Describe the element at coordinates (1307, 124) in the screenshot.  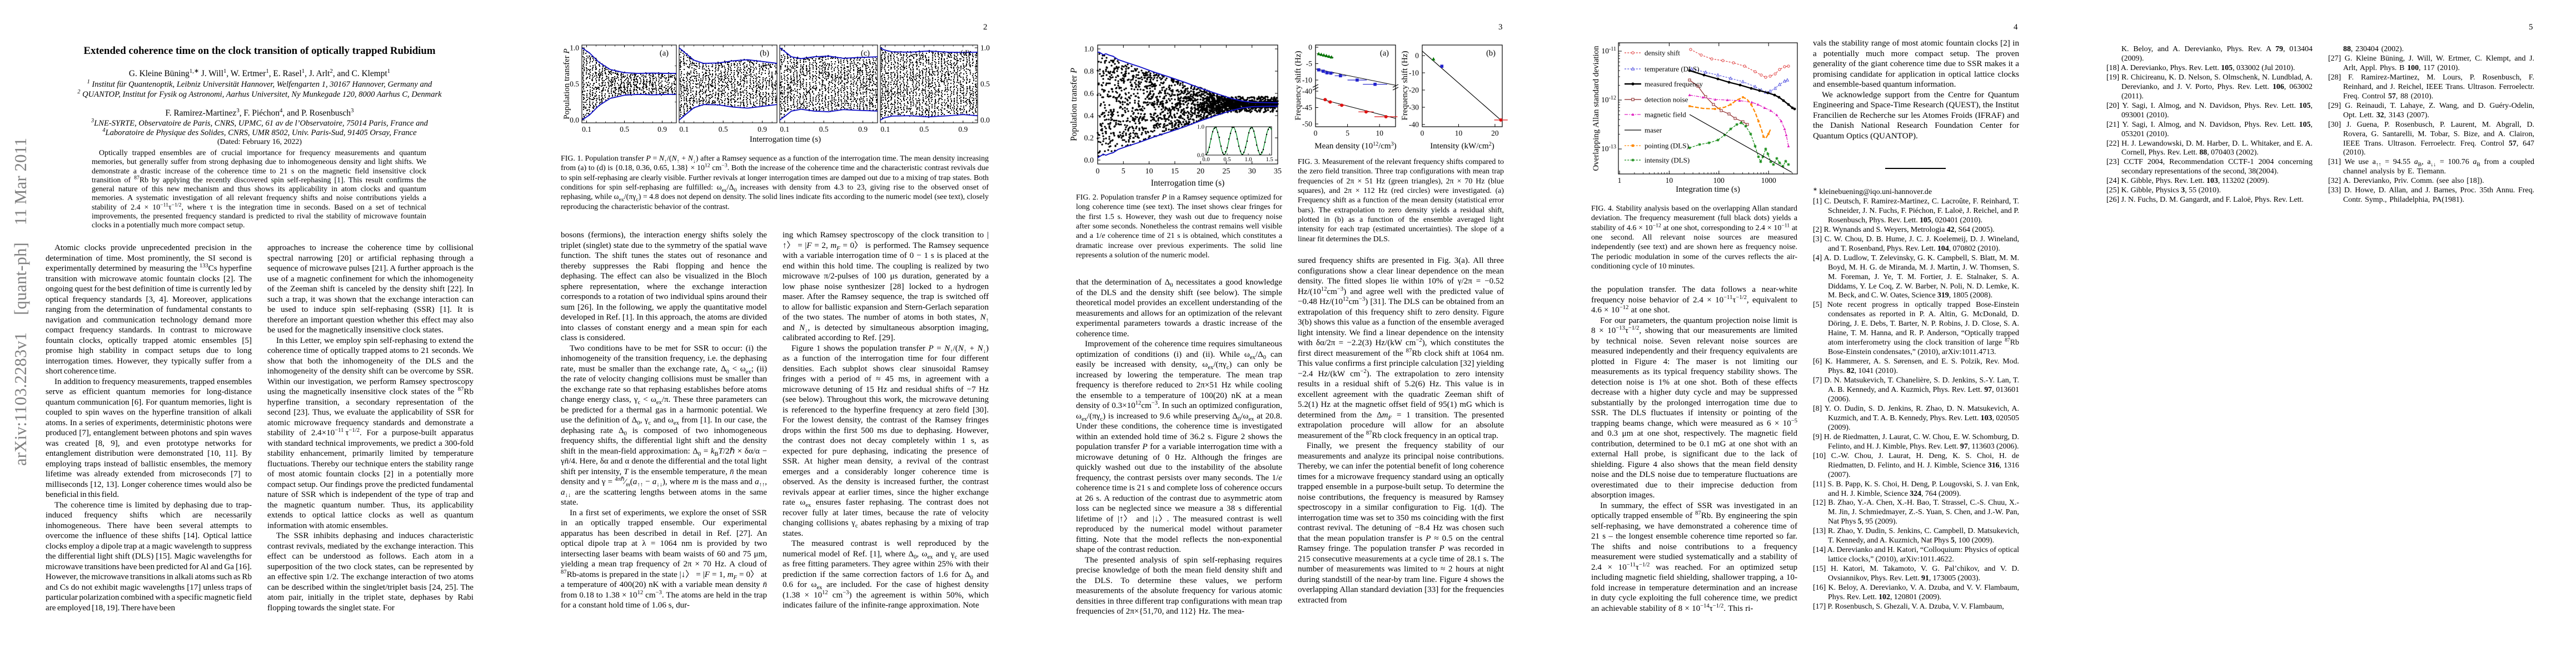
I see `svg-text: -50` at that location.